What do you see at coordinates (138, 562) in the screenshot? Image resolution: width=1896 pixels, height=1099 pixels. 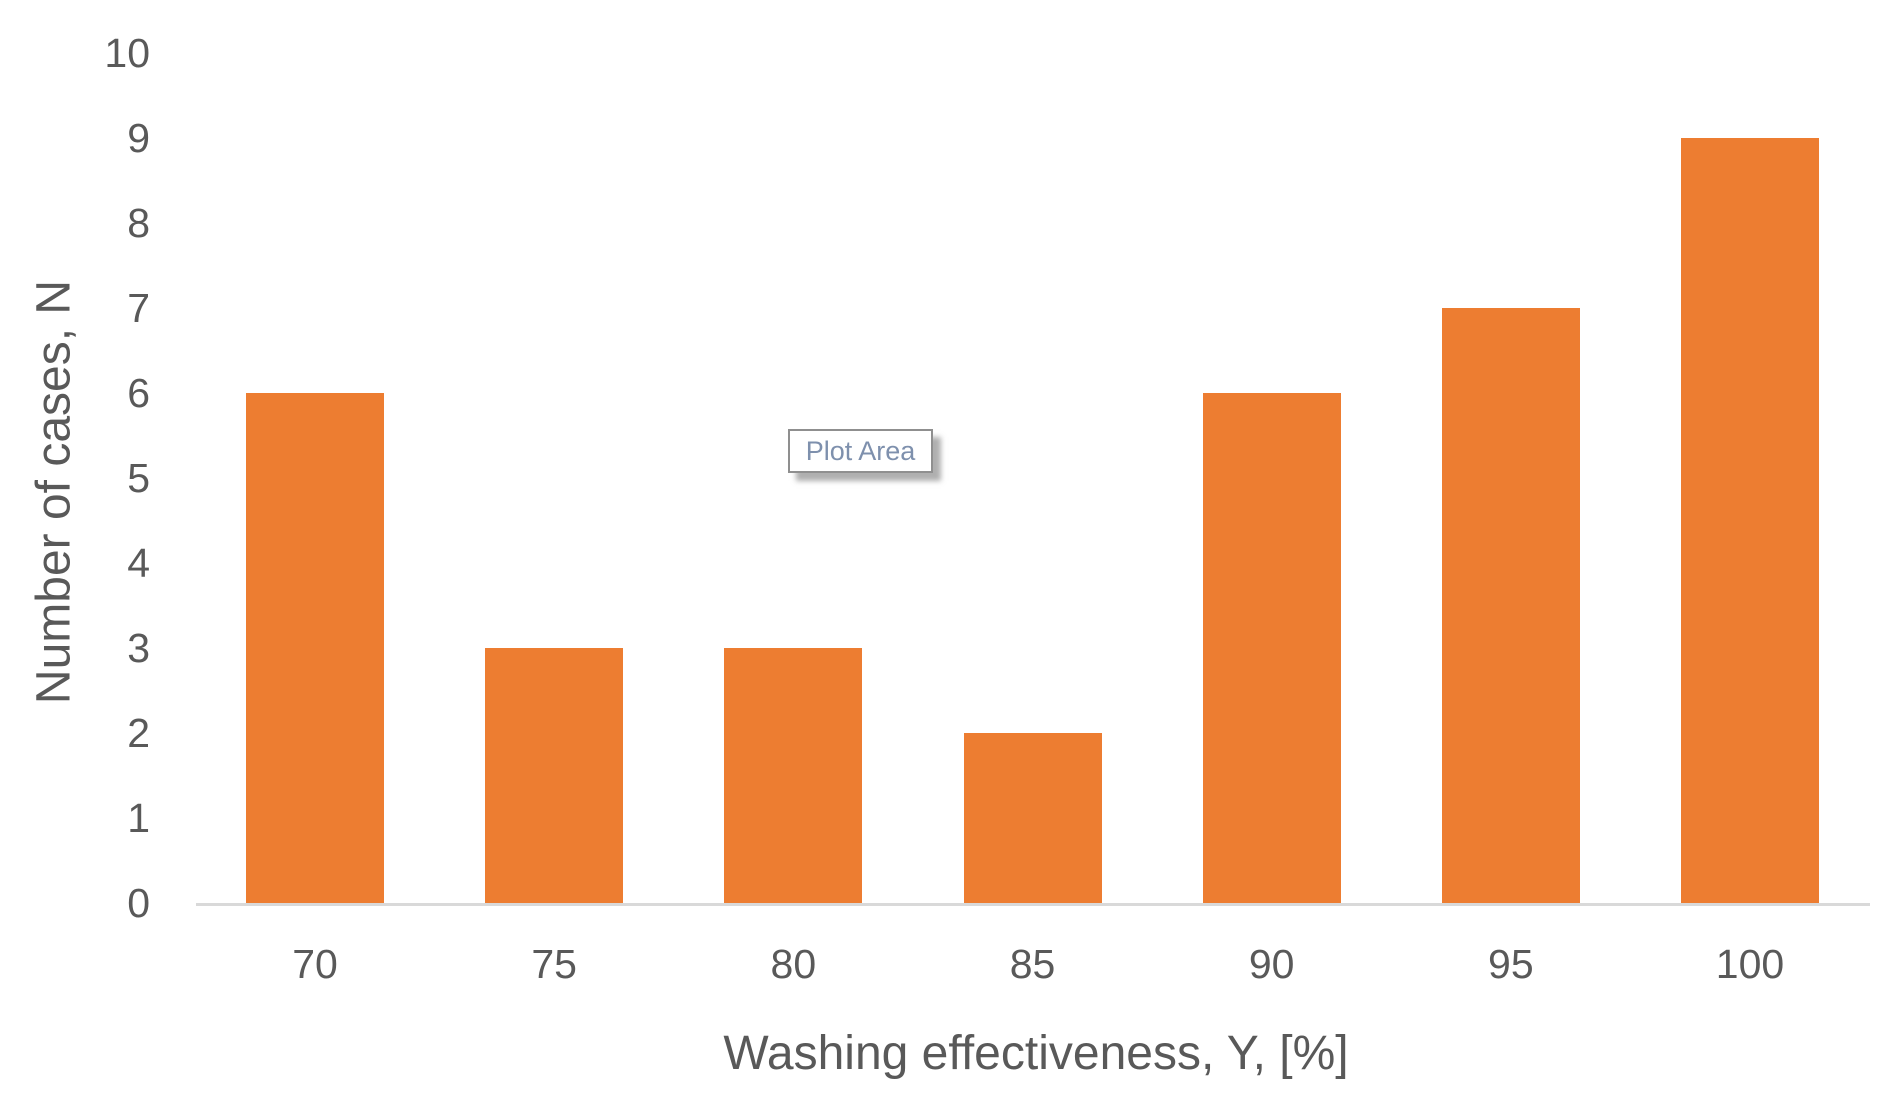 I see `y-tick-label: 4` at bounding box center [138, 562].